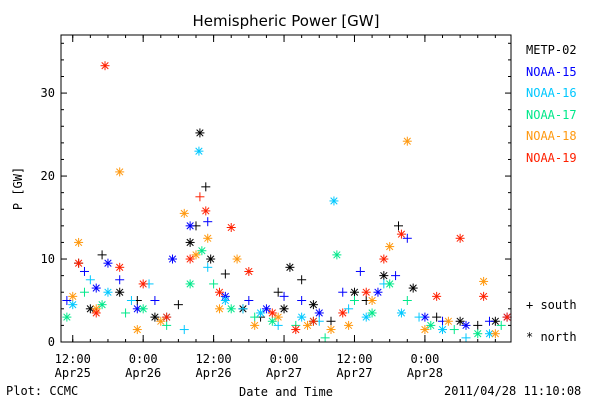 This screenshot has width=600, height=400. I want to click on legend-item: METP-02, so click(551, 50).